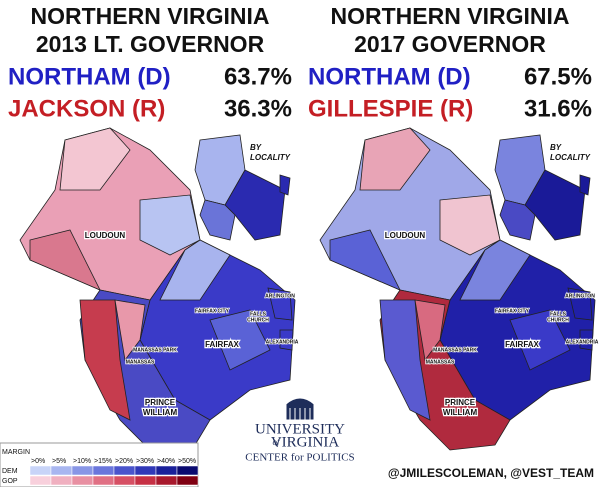 The image size is (599, 487). I want to click on legend-header: MARGIN, so click(16, 452).